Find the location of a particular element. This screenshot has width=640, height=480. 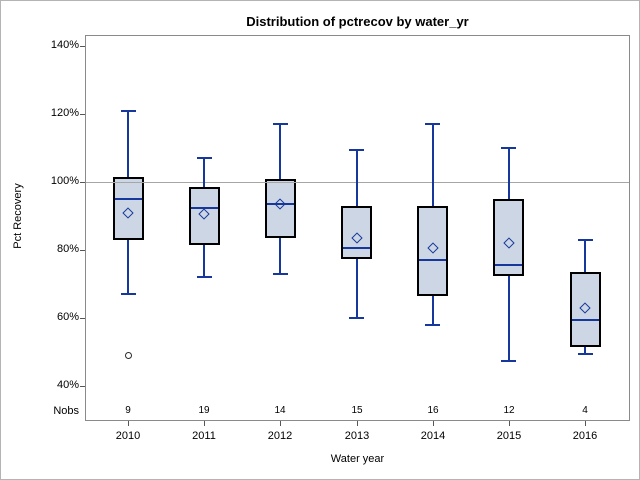

nobs-value: 15 is located at coordinates (357, 410).